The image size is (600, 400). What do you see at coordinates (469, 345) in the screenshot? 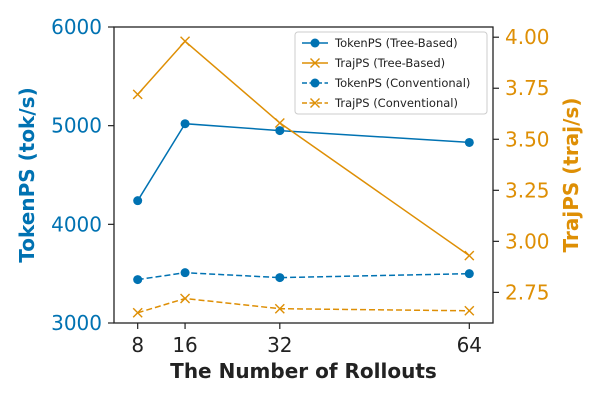
I see `x-tick-label: 64` at bounding box center [469, 345].